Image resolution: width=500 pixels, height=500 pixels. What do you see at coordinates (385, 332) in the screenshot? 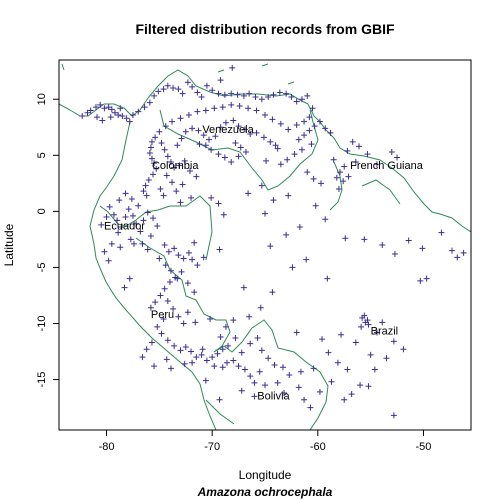
I see `country-label: Brazil` at bounding box center [385, 332].